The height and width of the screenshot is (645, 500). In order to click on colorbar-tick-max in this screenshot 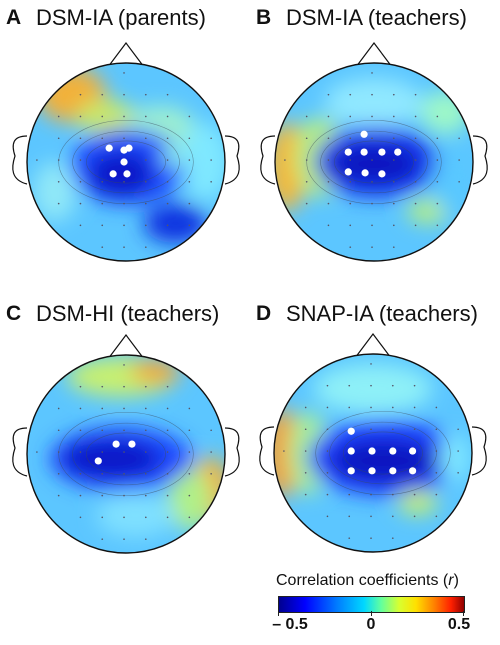, I will do `click(463, 613)`.